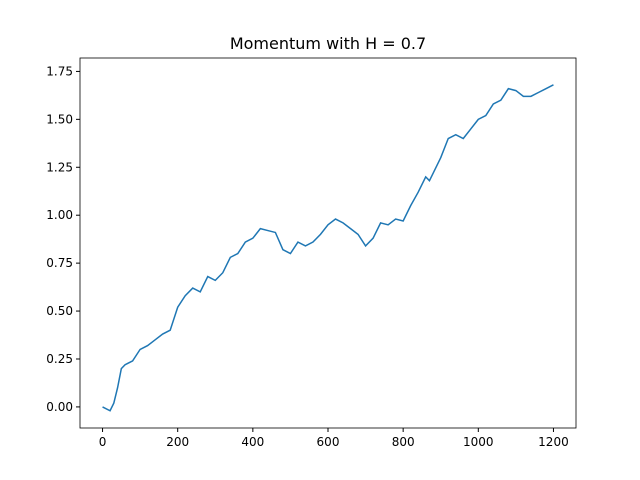  I want to click on y-tick-label: 1.50, so click(59, 119).